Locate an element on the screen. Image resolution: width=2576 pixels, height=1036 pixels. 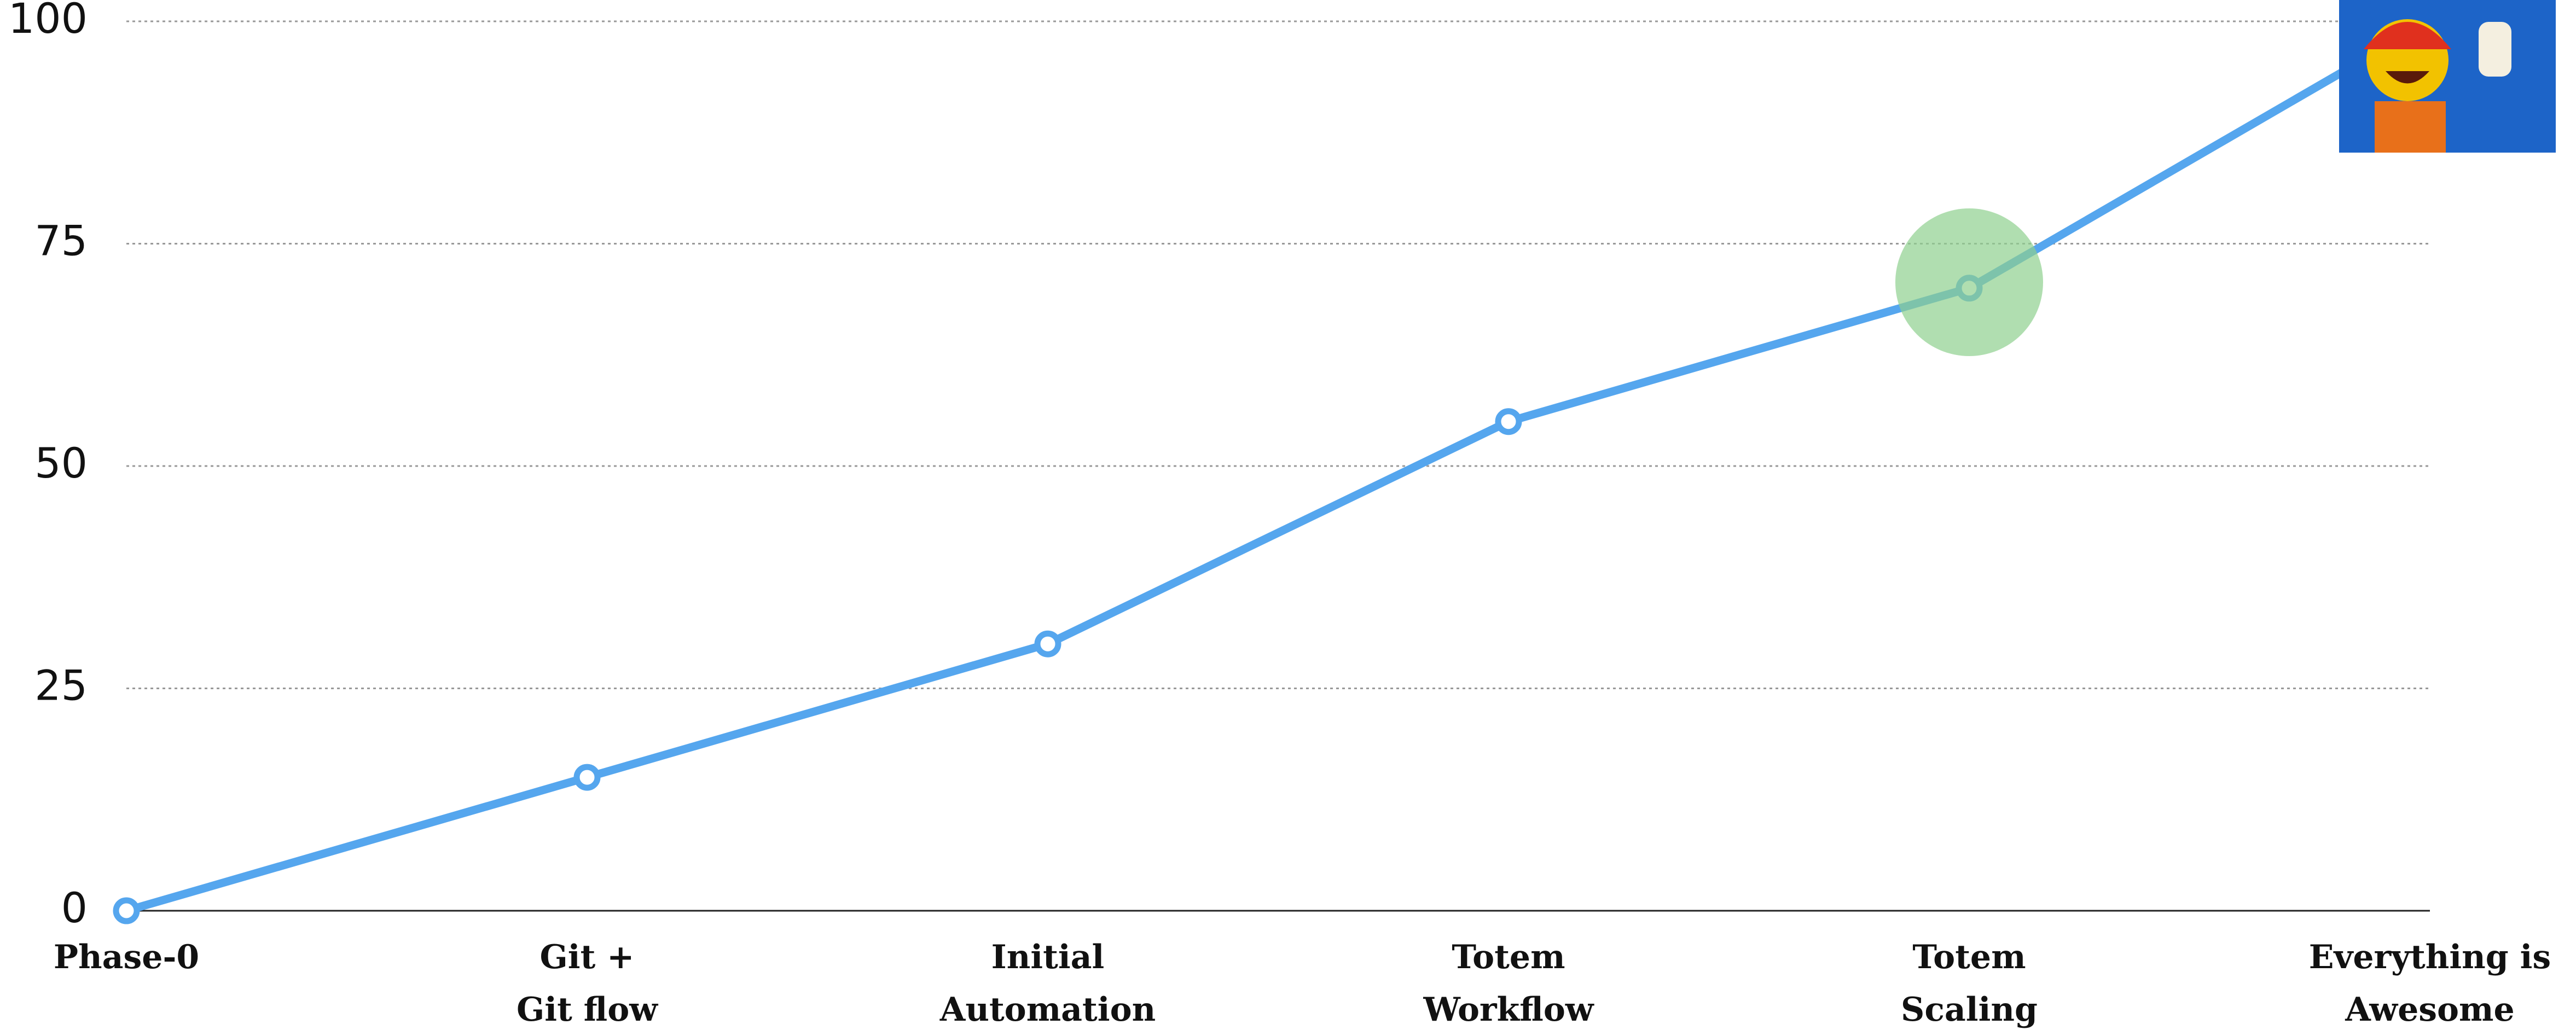
y-tick-label: 50 is located at coordinates (61, 463).